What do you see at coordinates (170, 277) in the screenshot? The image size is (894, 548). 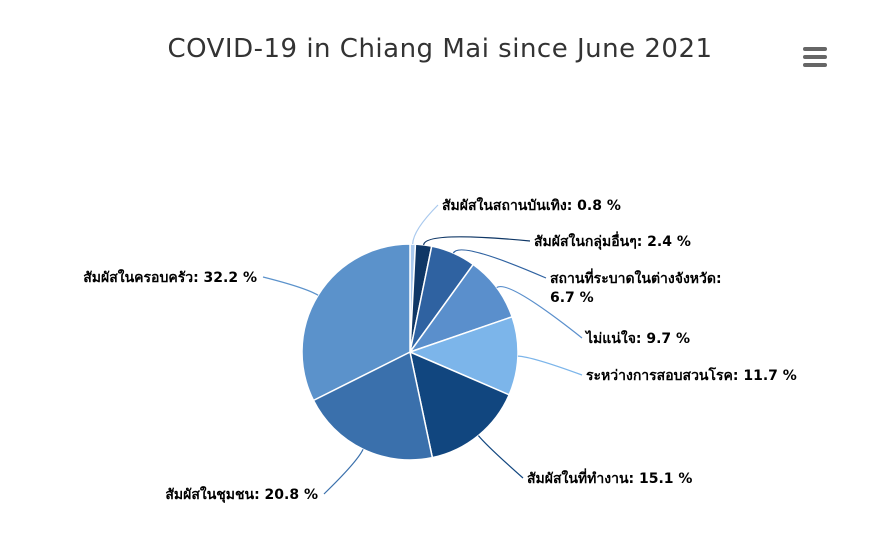 I see `data-label: สัมผัสในครอบครัว: 32.2 %` at bounding box center [170, 277].